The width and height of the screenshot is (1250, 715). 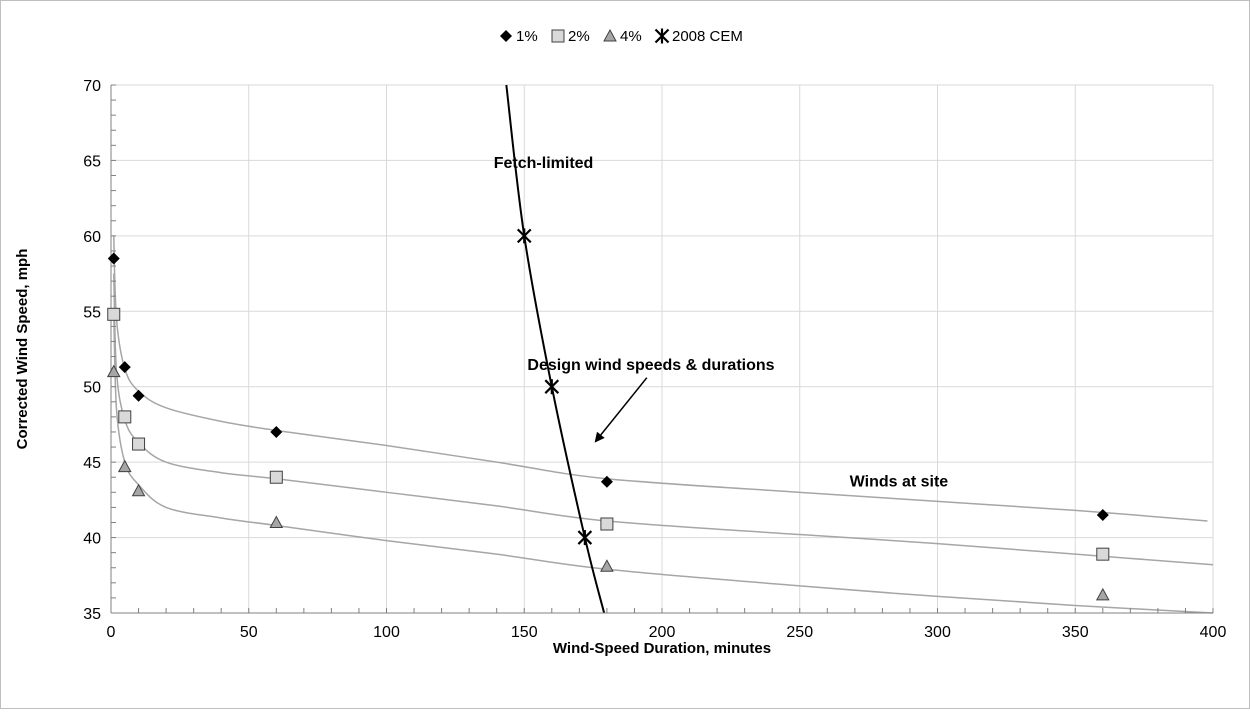 What do you see at coordinates (92, 161) in the screenshot?
I see `y-tick-label: 65` at bounding box center [92, 161].